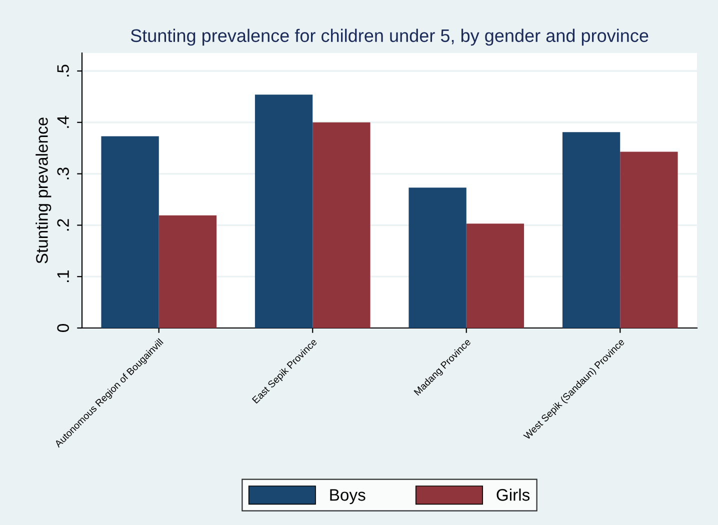 This screenshot has width=718, height=525. What do you see at coordinates (513, 494) in the screenshot?
I see `legend-label: Girls` at bounding box center [513, 494].